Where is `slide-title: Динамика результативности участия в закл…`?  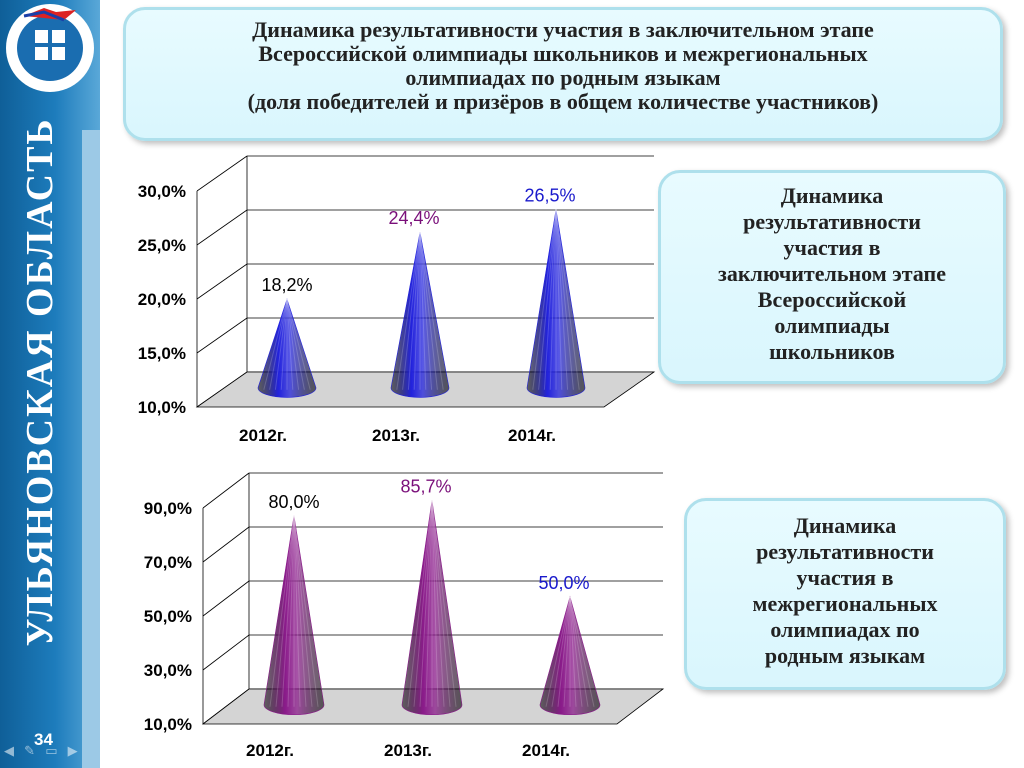
slide-title: Динамика результативности участия в закл… is located at coordinates (563, 74).